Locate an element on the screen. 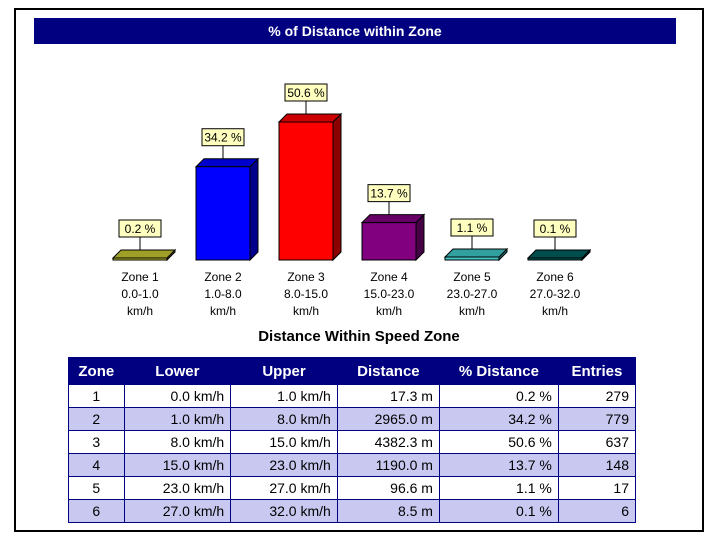 This screenshot has height=540, width=720. table-cell: 0.1 % is located at coordinates (498, 511).